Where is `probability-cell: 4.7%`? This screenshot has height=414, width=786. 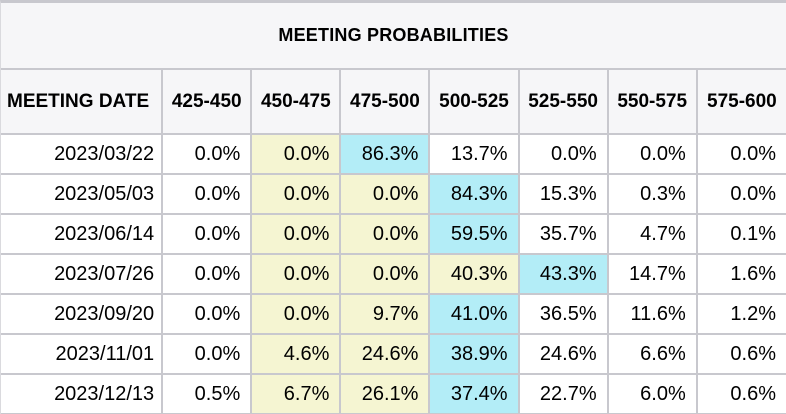 probability-cell: 4.7% is located at coordinates (652, 234).